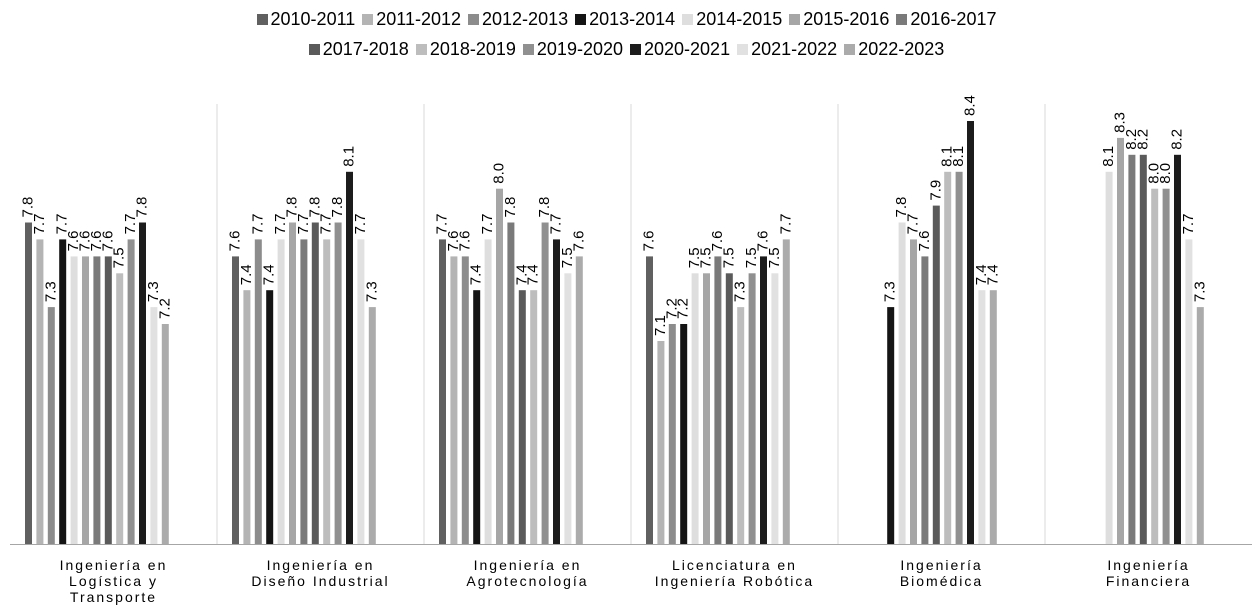 The image size is (1253, 611). Describe the element at coordinates (113, 597) in the screenshot. I see `x-tick-label: Transporte` at that location.